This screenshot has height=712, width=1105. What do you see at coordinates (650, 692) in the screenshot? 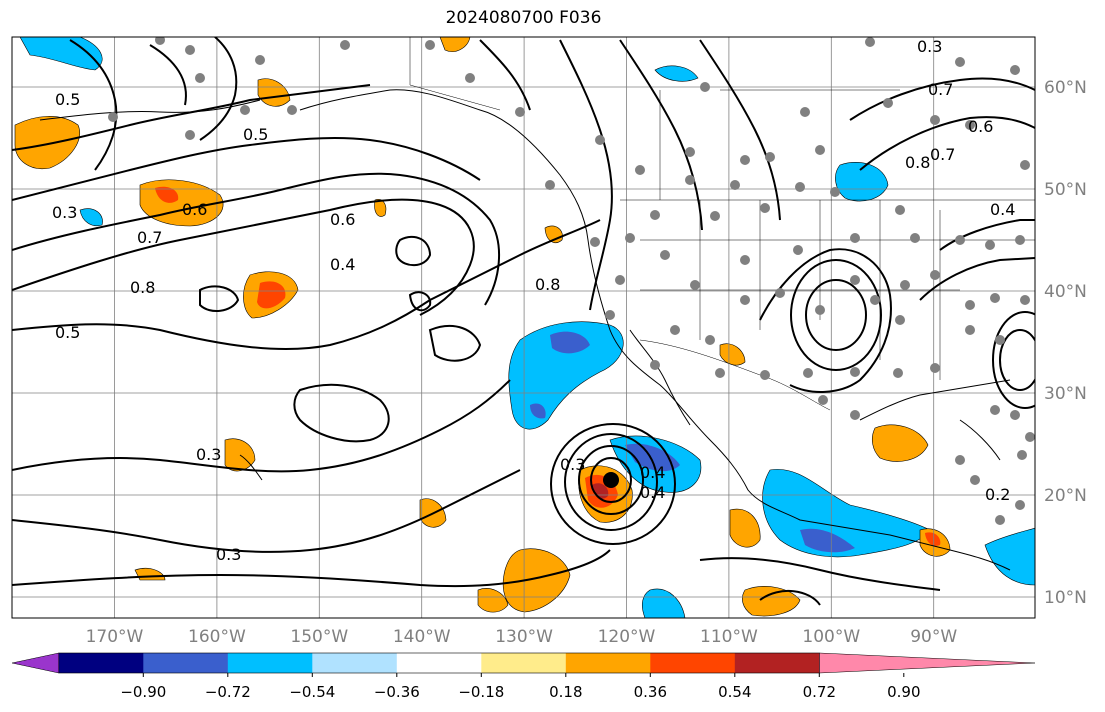
I see `colorbar-tick-label: 0.36` at bounding box center [650, 692].